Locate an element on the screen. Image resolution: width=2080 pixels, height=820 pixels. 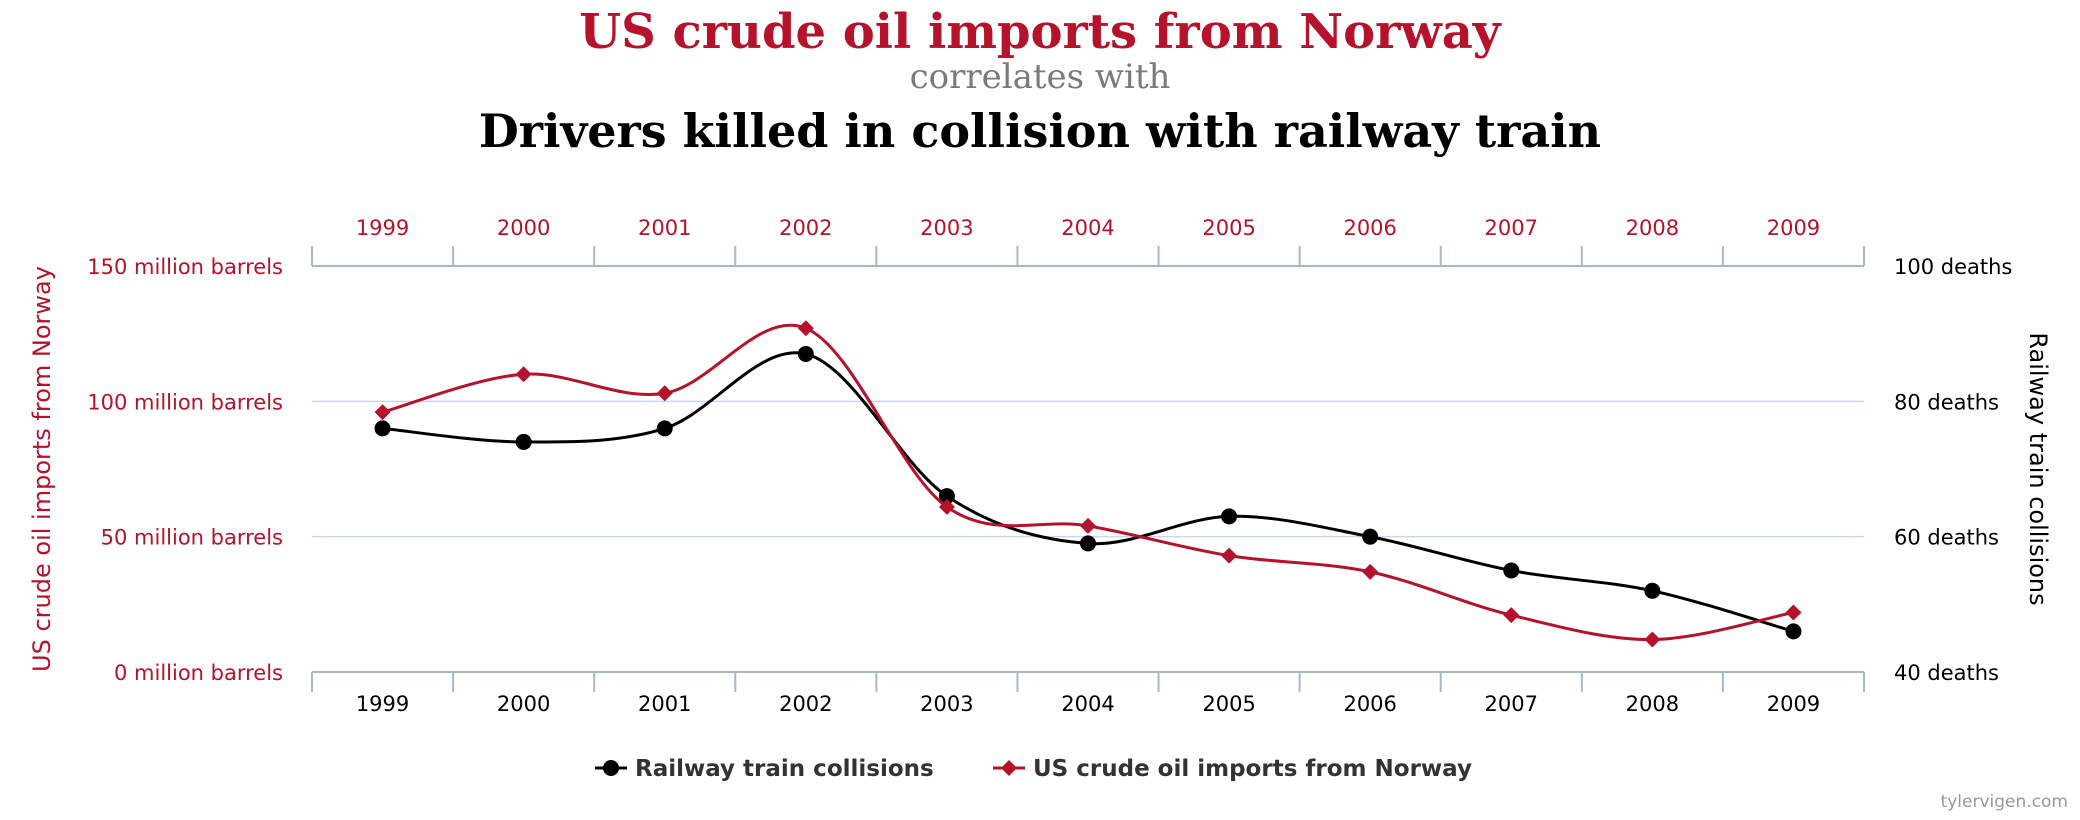
legend-oil-imports-marker is located at coordinates (1009, 768).